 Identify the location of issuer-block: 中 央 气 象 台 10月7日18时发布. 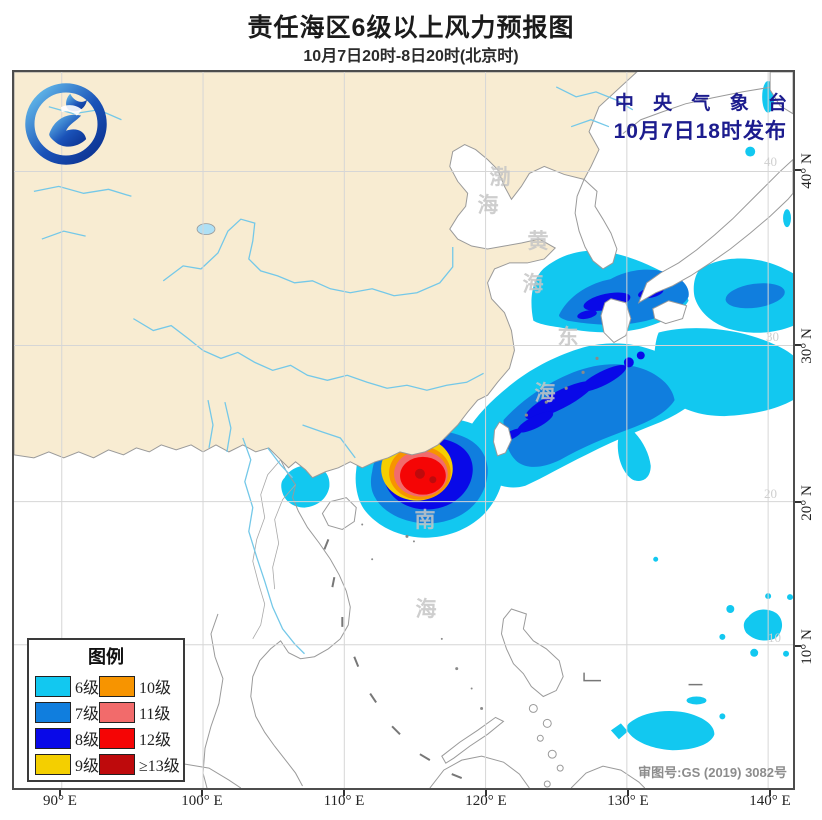
(700, 116).